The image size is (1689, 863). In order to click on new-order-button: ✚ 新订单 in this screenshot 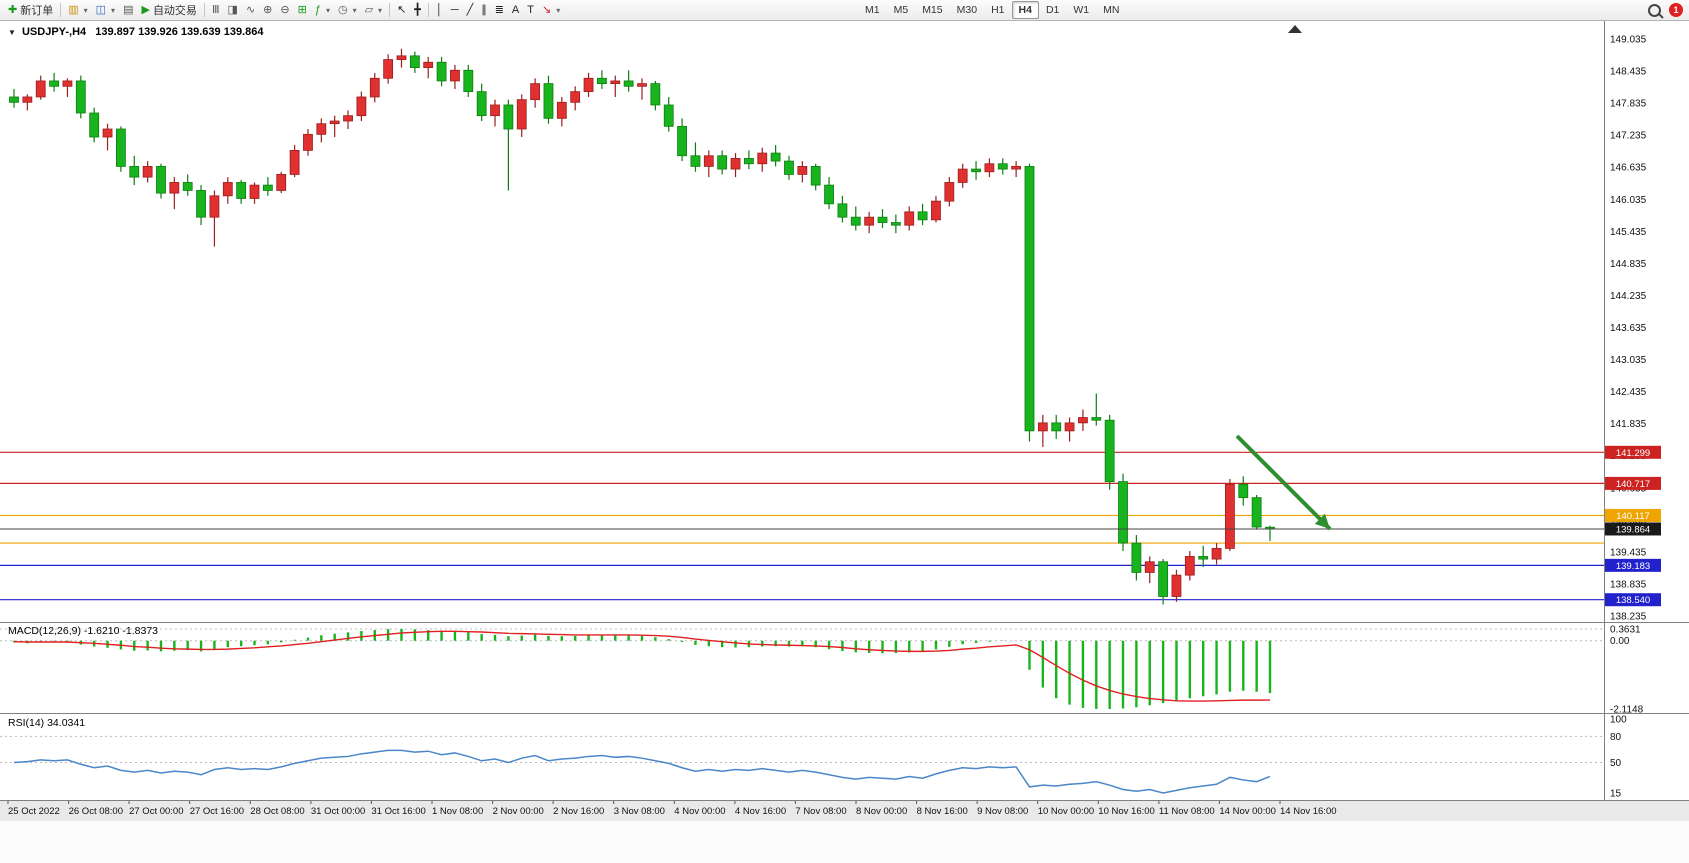, I will do `click(30, 10)`.